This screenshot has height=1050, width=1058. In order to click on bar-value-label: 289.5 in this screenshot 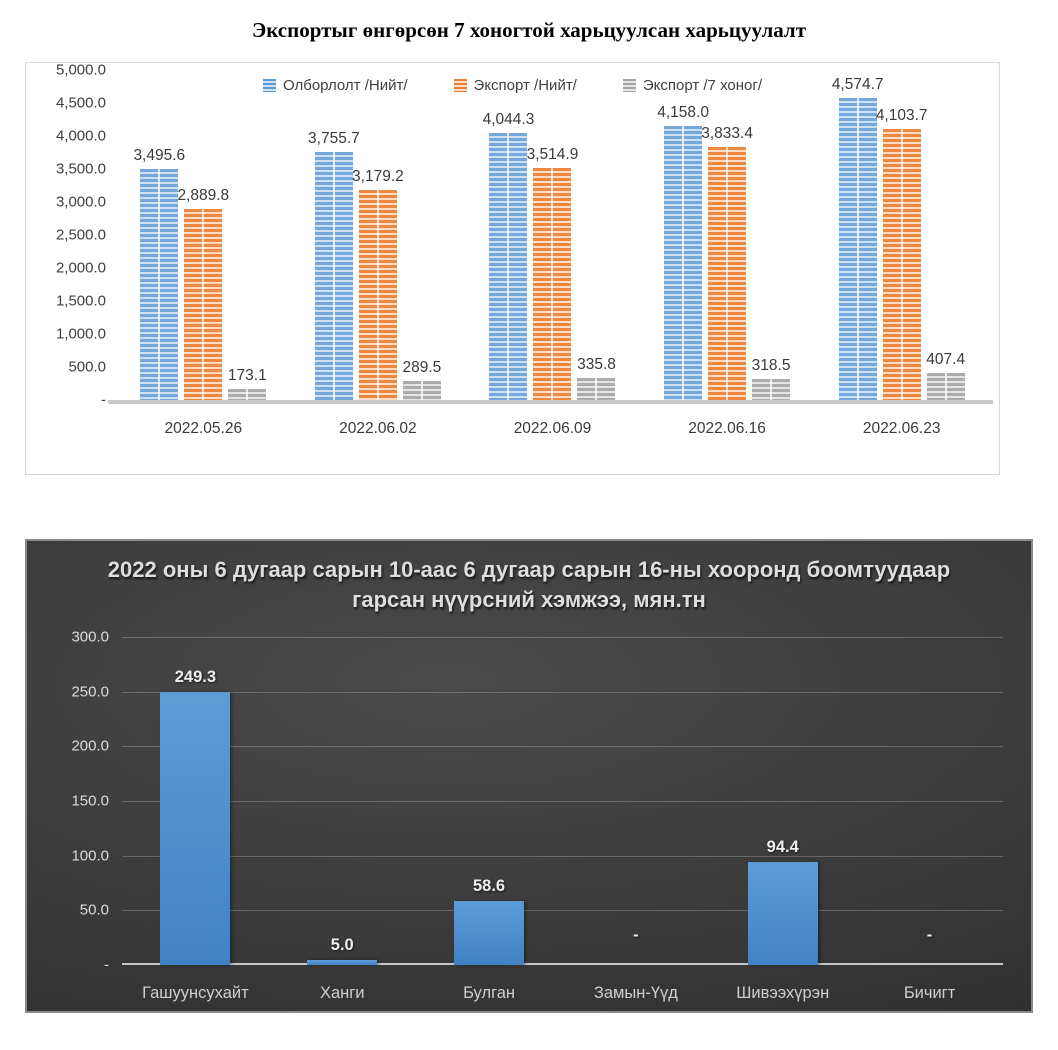, I will do `click(422, 367)`.